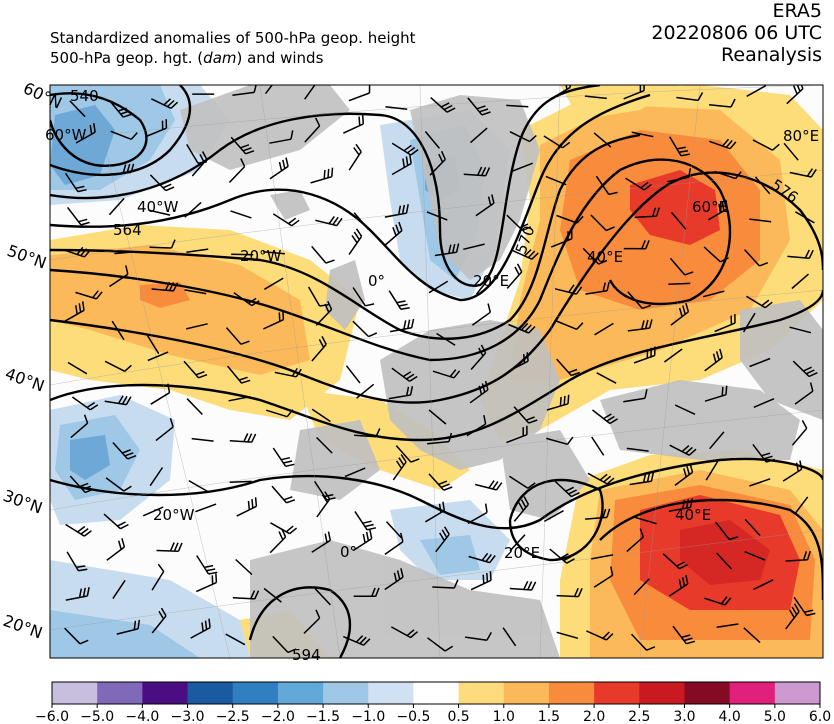 This screenshot has width=834, height=724. What do you see at coordinates (475, 187) in the screenshot?
I see `land-scandinavia` at bounding box center [475, 187].